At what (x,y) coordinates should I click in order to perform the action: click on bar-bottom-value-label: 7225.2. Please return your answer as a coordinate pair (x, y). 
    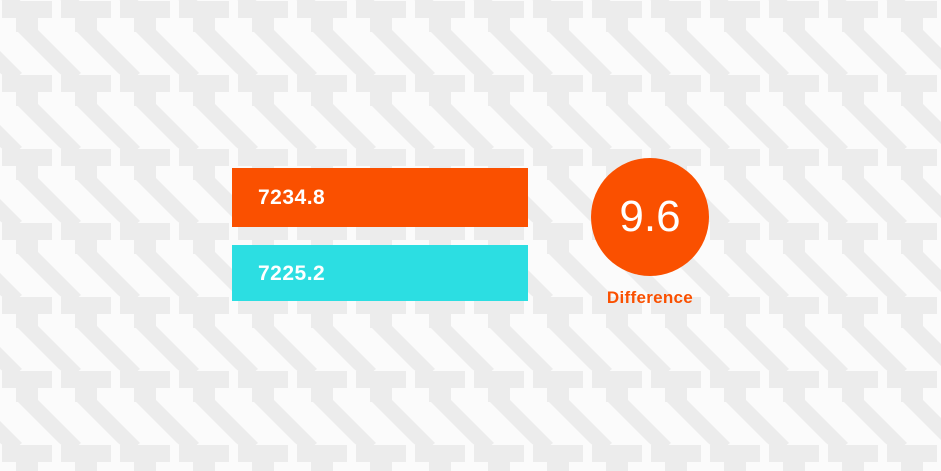
    Looking at the image, I should click on (292, 273).